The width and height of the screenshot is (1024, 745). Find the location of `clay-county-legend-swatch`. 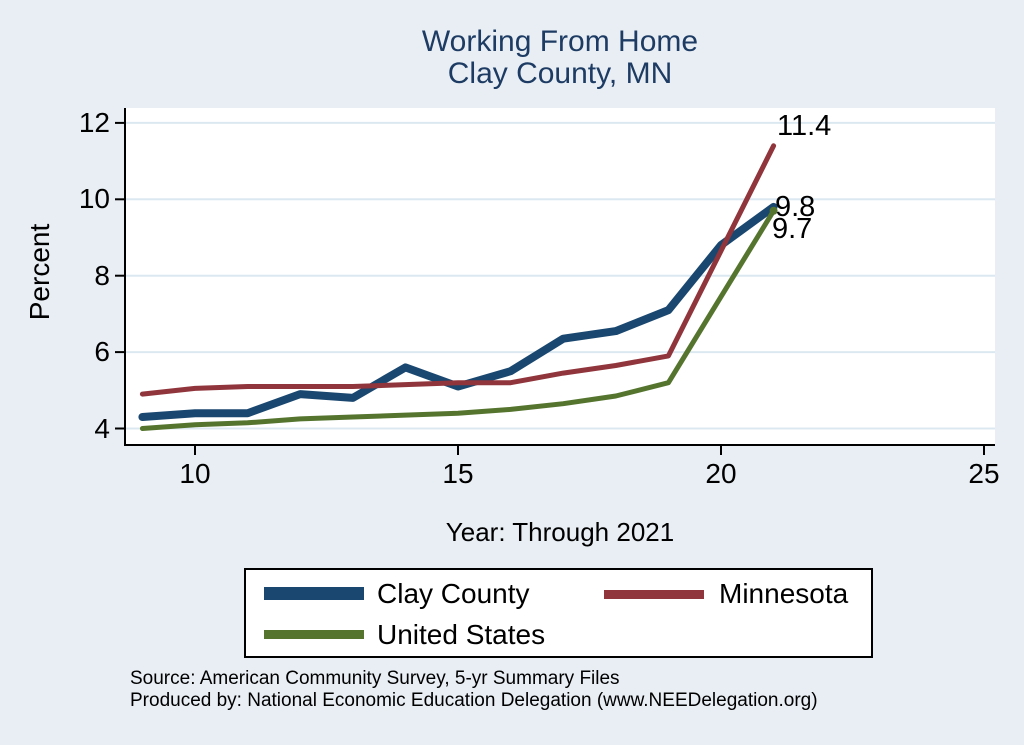

clay-county-legend-swatch is located at coordinates (314, 593).